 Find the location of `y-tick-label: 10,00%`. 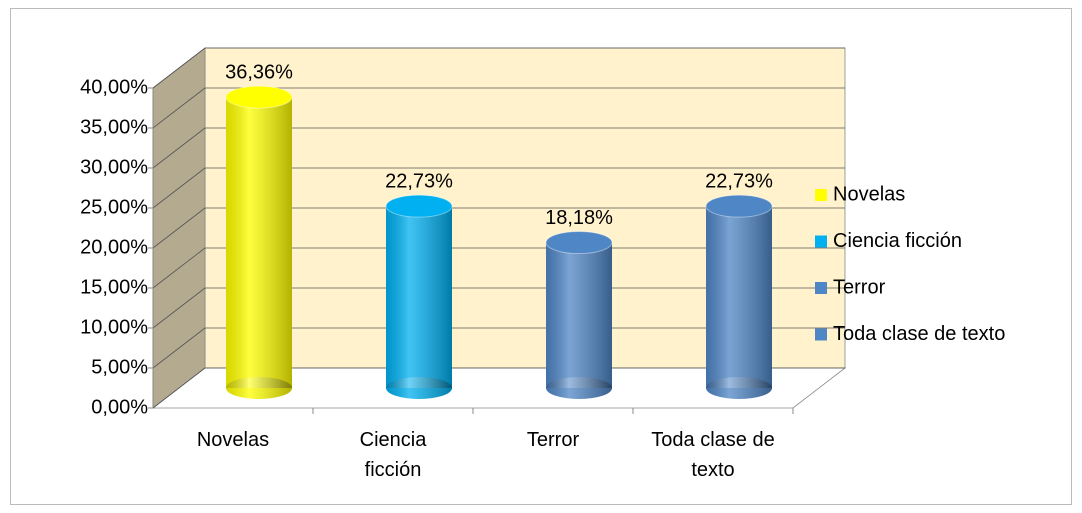

y-tick-label: 10,00% is located at coordinates (114, 327).